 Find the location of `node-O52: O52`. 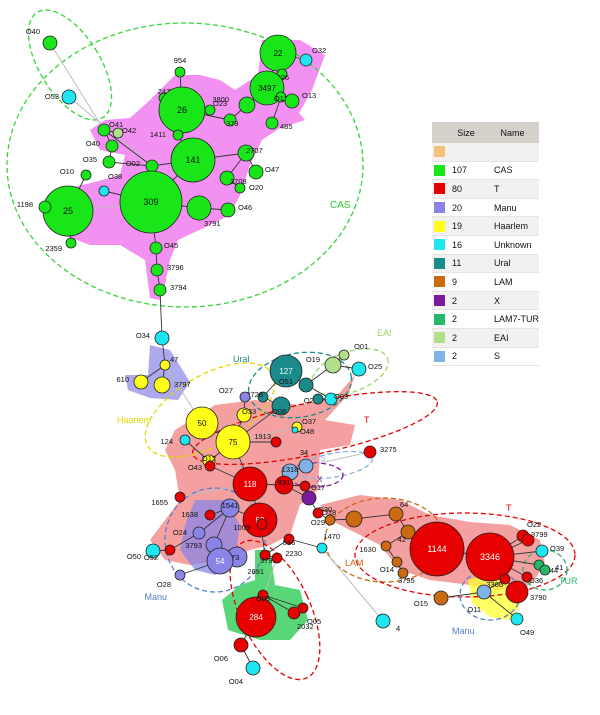

node-O52: O52 is located at coordinates (160, 553).